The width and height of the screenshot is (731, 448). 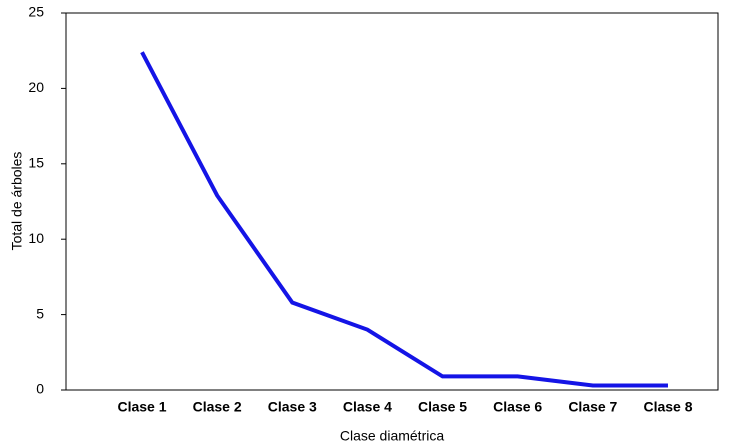 What do you see at coordinates (141, 407) in the screenshot?
I see `x-tick-label: Clase 1` at bounding box center [141, 407].